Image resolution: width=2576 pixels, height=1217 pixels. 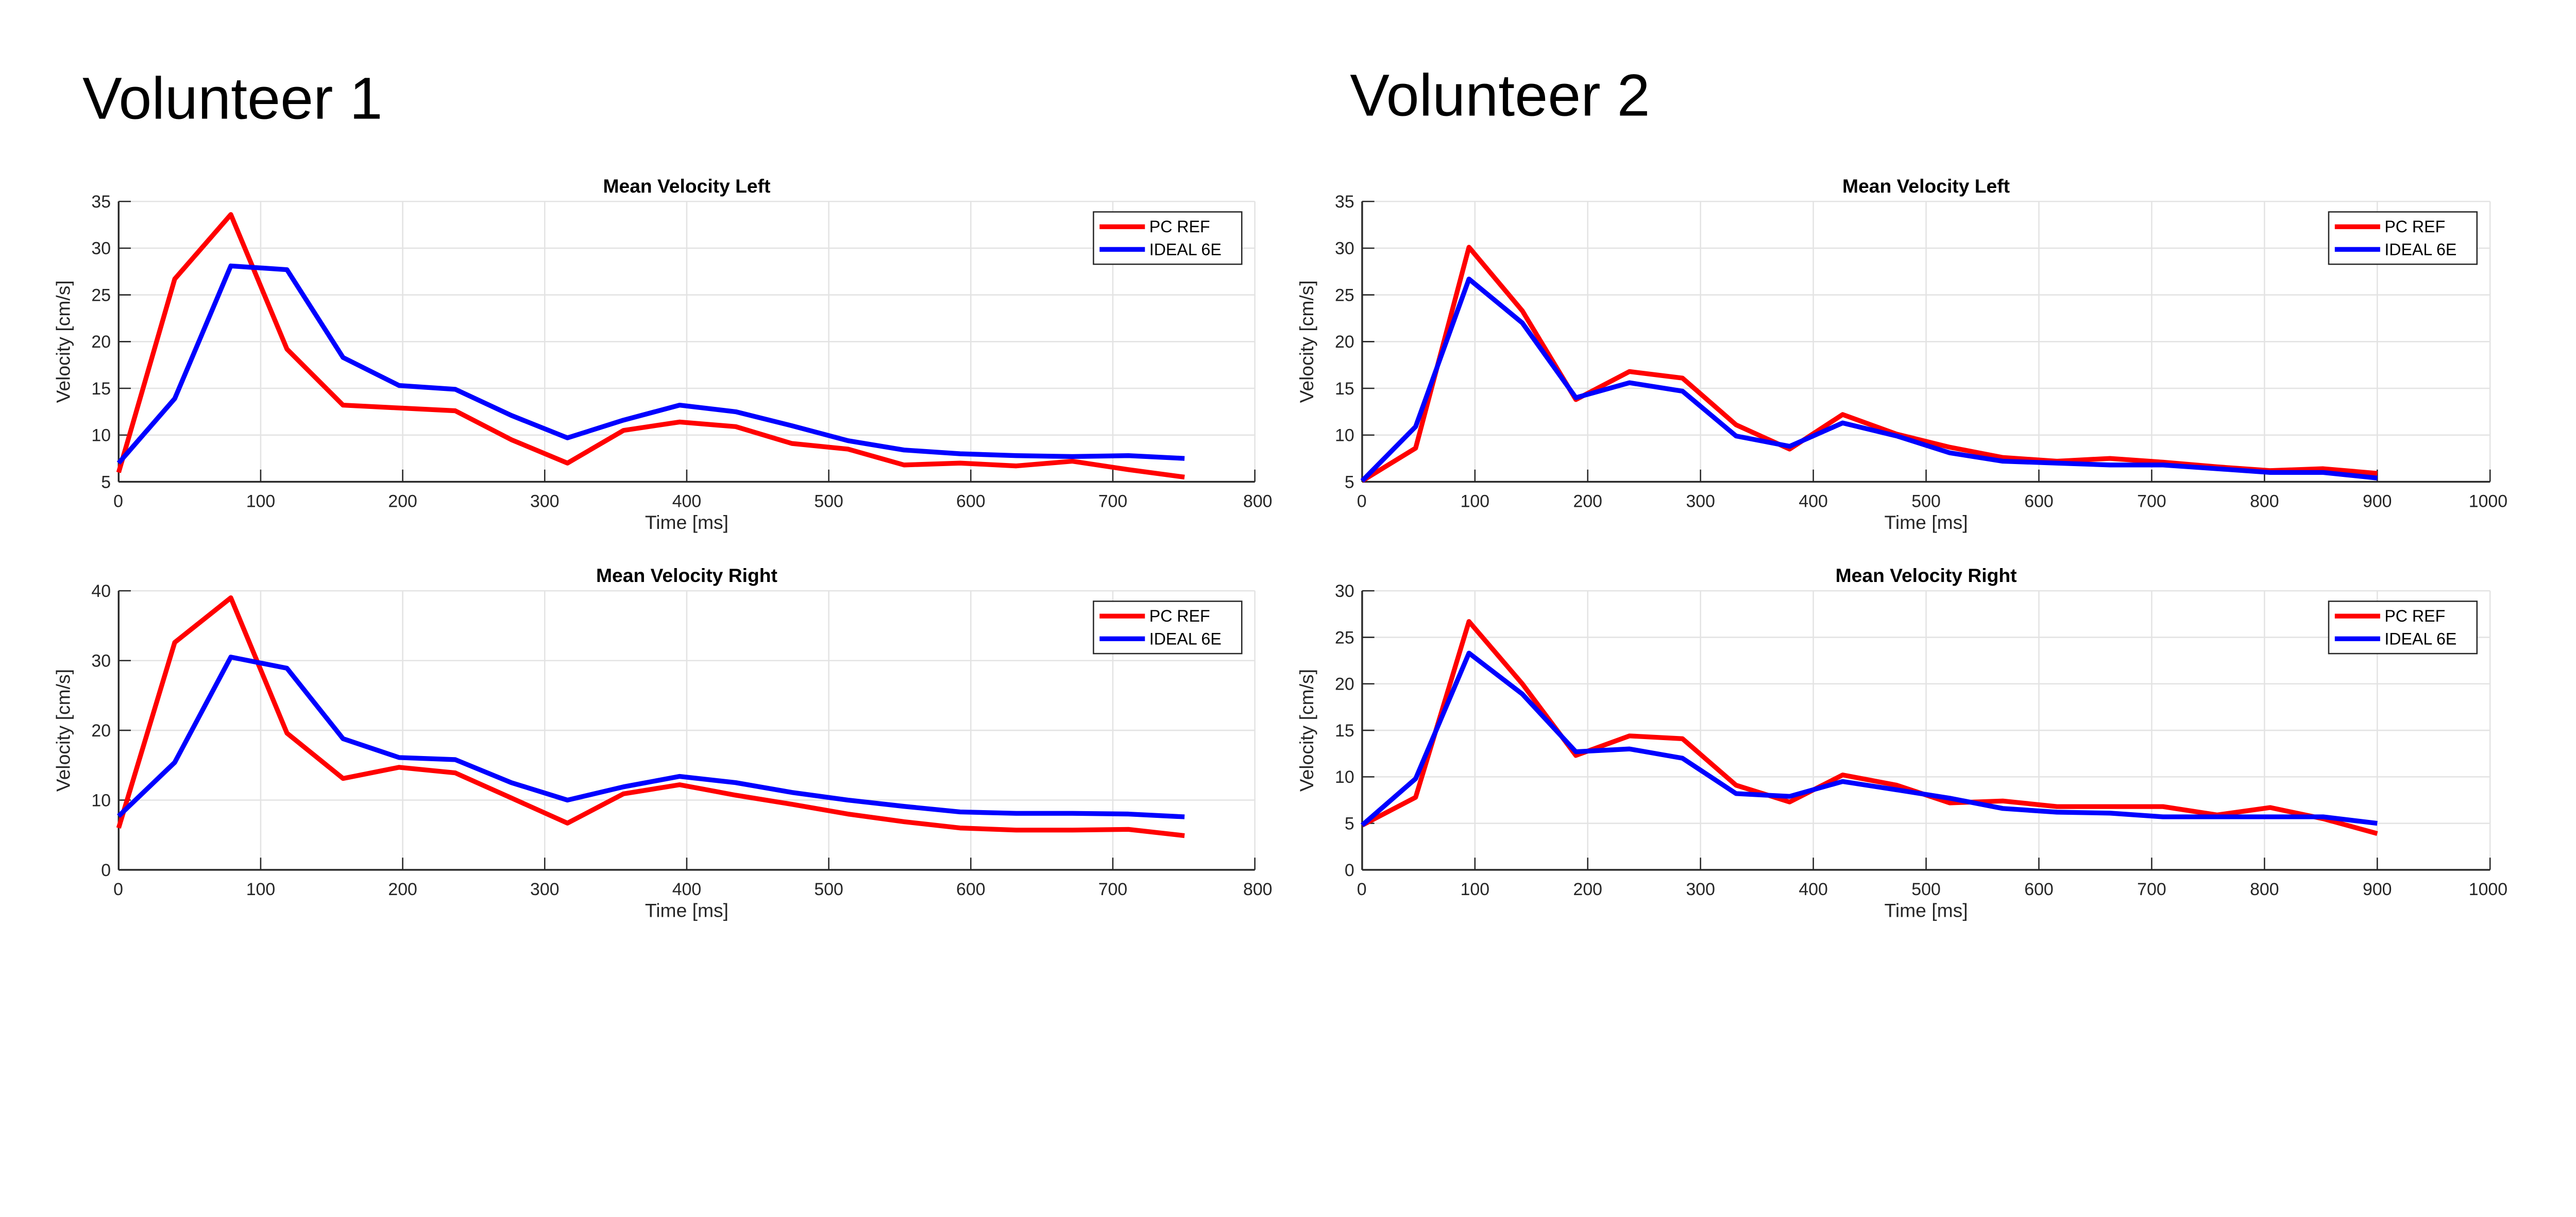 What do you see at coordinates (232, 98) in the screenshot?
I see `volunteer-1-title: Volunteer 1` at bounding box center [232, 98].